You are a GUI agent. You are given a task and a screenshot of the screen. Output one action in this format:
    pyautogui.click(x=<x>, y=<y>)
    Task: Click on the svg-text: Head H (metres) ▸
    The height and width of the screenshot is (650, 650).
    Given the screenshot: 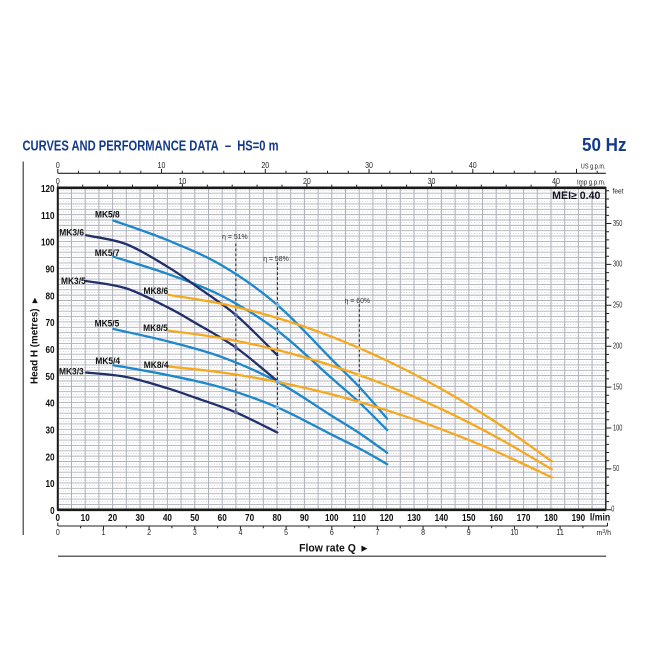 What is the action you would take?
    pyautogui.click(x=35, y=340)
    